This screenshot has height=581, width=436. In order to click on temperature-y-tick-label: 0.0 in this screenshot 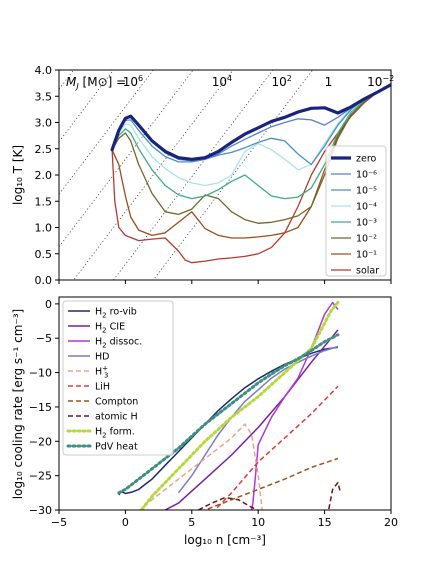, I will do `click(44, 280)`.